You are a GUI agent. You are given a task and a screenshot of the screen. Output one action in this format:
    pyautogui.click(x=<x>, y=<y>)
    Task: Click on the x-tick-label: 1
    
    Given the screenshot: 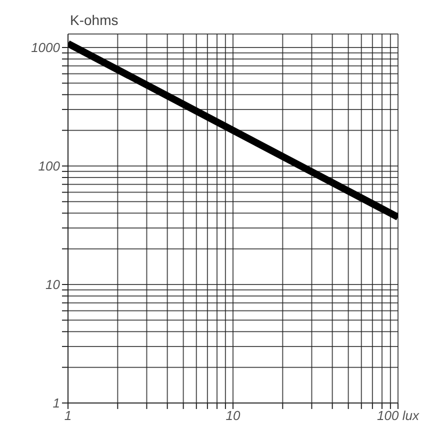 What is the action you would take?
    pyautogui.click(x=68, y=416)
    